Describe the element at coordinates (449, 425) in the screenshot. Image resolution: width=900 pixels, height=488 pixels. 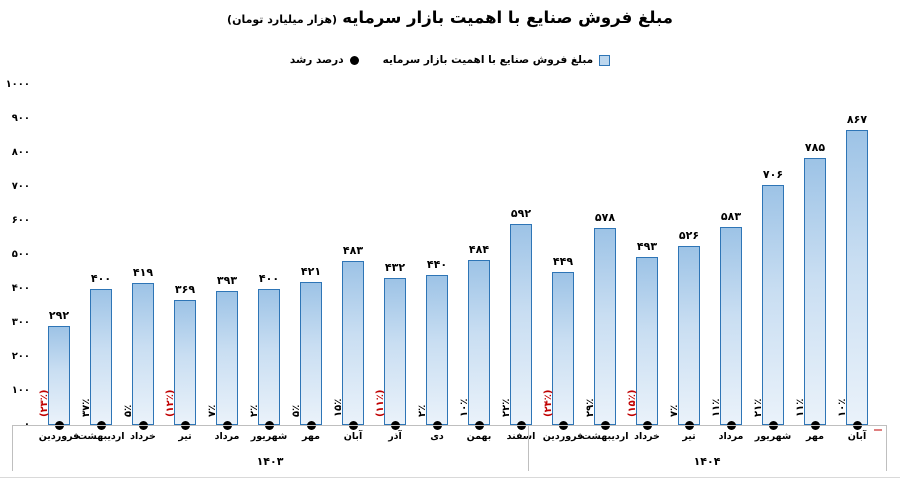
I see `x-axis-line` at that location.